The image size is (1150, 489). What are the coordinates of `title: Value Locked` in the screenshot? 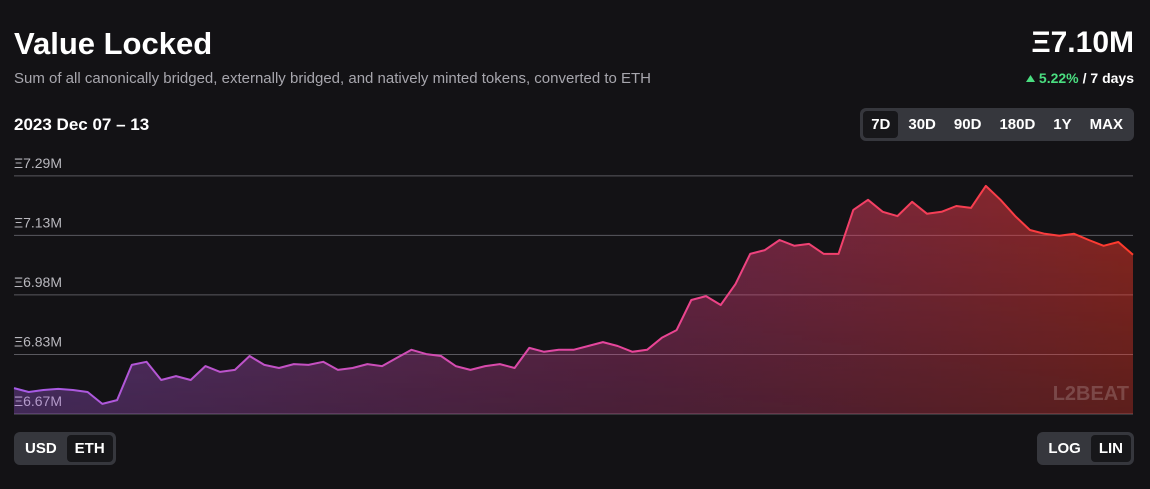 It's located at (113, 43).